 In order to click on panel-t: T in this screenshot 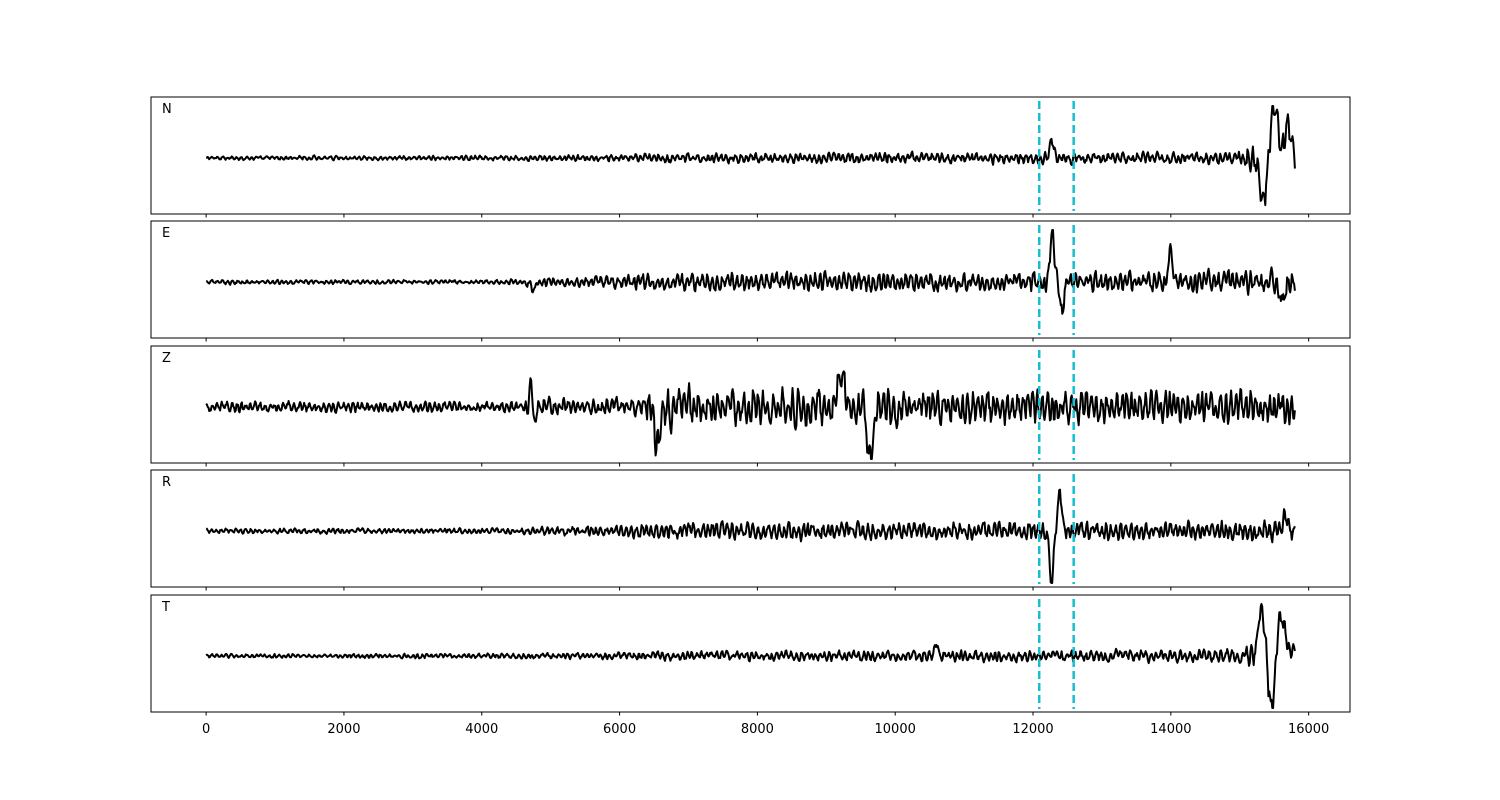, I will do `click(750, 655)`.